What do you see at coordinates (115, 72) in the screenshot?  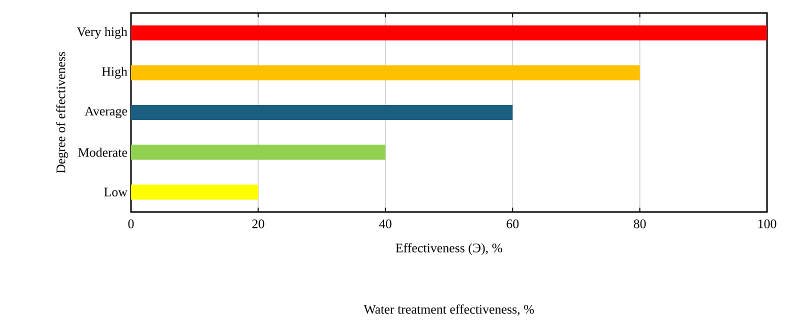 I see `y-tick-label: High` at bounding box center [115, 72].